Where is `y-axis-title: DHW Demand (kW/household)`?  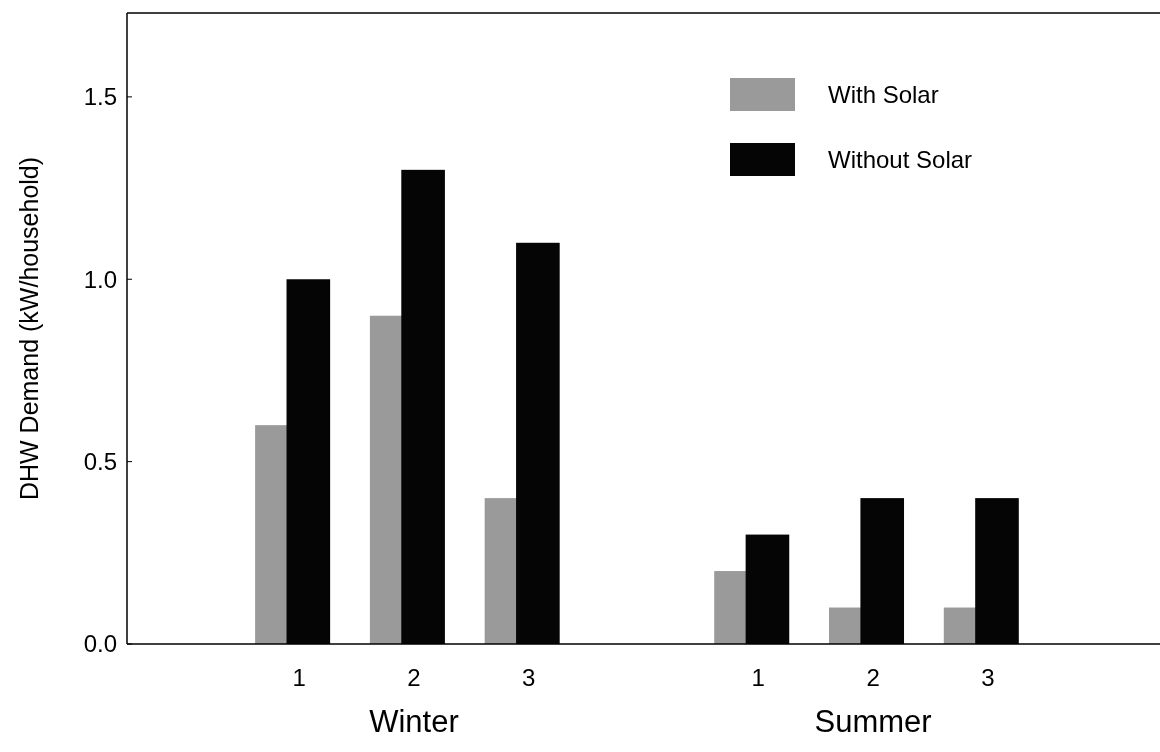
y-axis-title: DHW Demand (kW/household) is located at coordinates (29, 328).